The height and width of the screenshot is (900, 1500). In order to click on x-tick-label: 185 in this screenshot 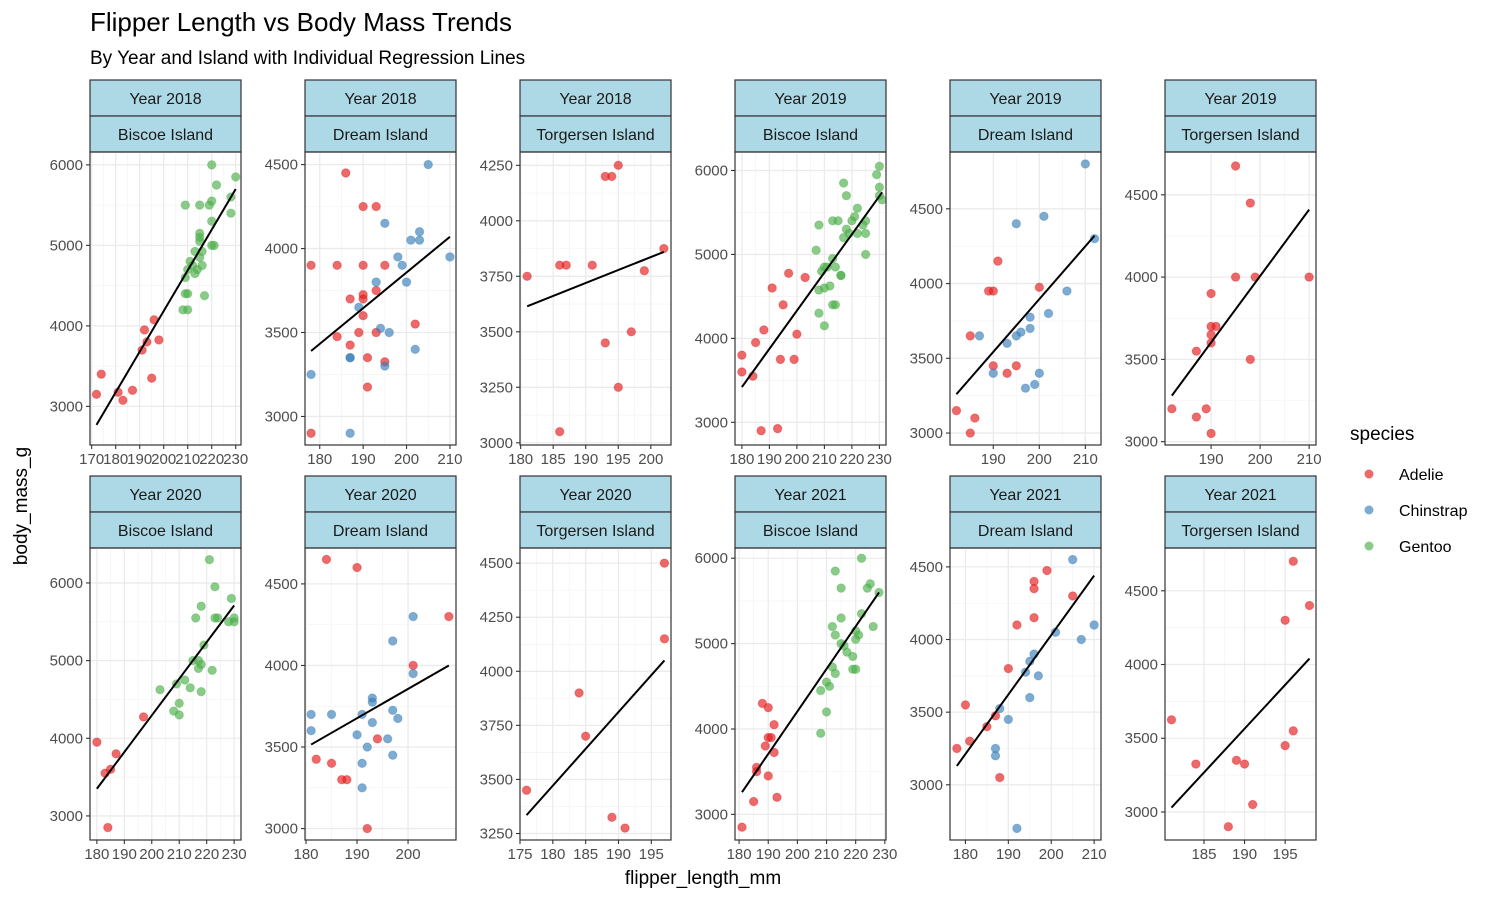, I will do `click(585, 854)`.